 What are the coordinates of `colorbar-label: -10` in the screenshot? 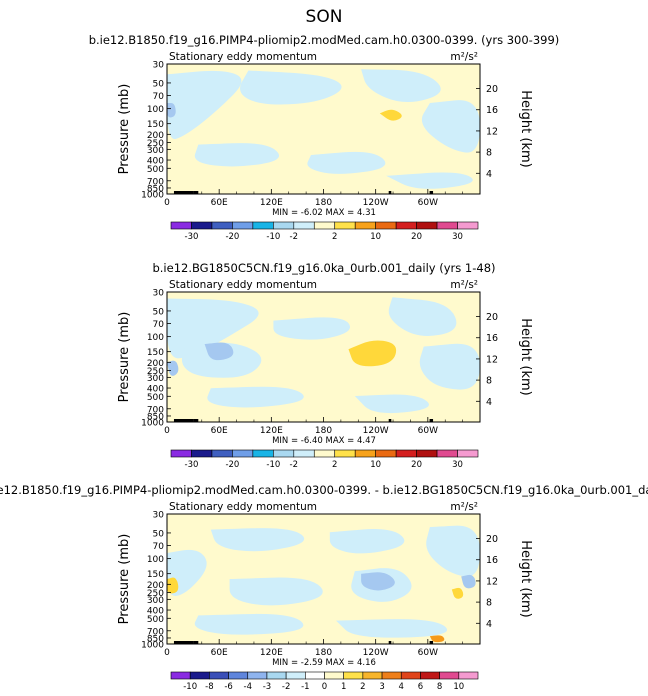 It's located at (190, 687).